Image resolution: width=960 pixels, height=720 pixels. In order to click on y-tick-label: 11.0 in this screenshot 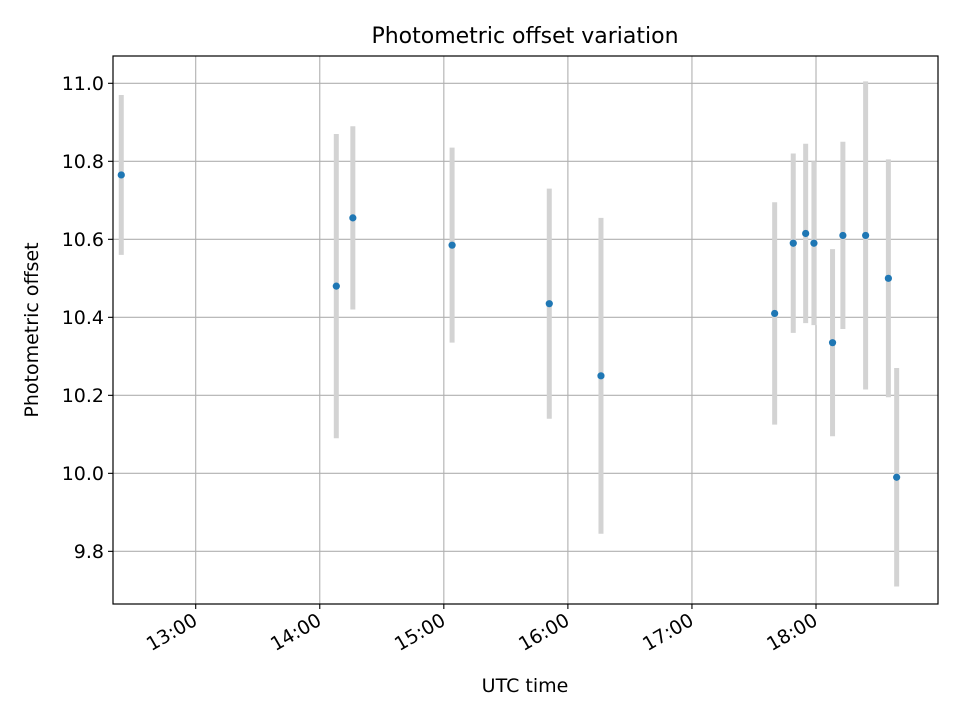, I will do `click(83, 84)`.